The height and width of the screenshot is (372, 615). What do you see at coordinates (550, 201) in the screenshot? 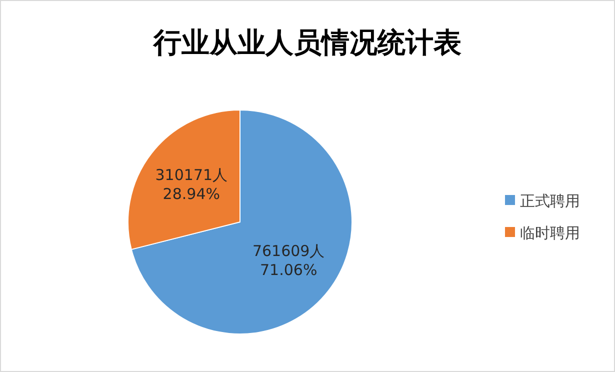
I see `legend-label: 正式聘用` at bounding box center [550, 201].